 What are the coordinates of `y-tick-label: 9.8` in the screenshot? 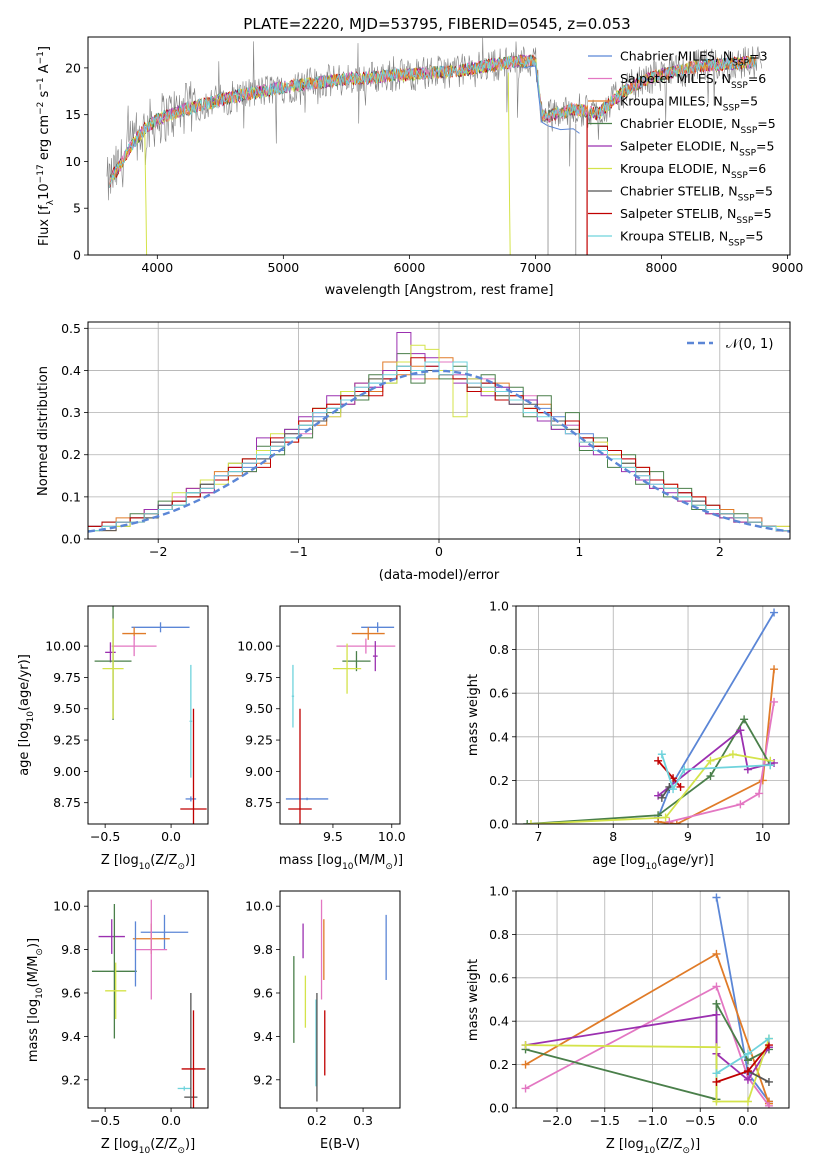 It's located at (71, 949).